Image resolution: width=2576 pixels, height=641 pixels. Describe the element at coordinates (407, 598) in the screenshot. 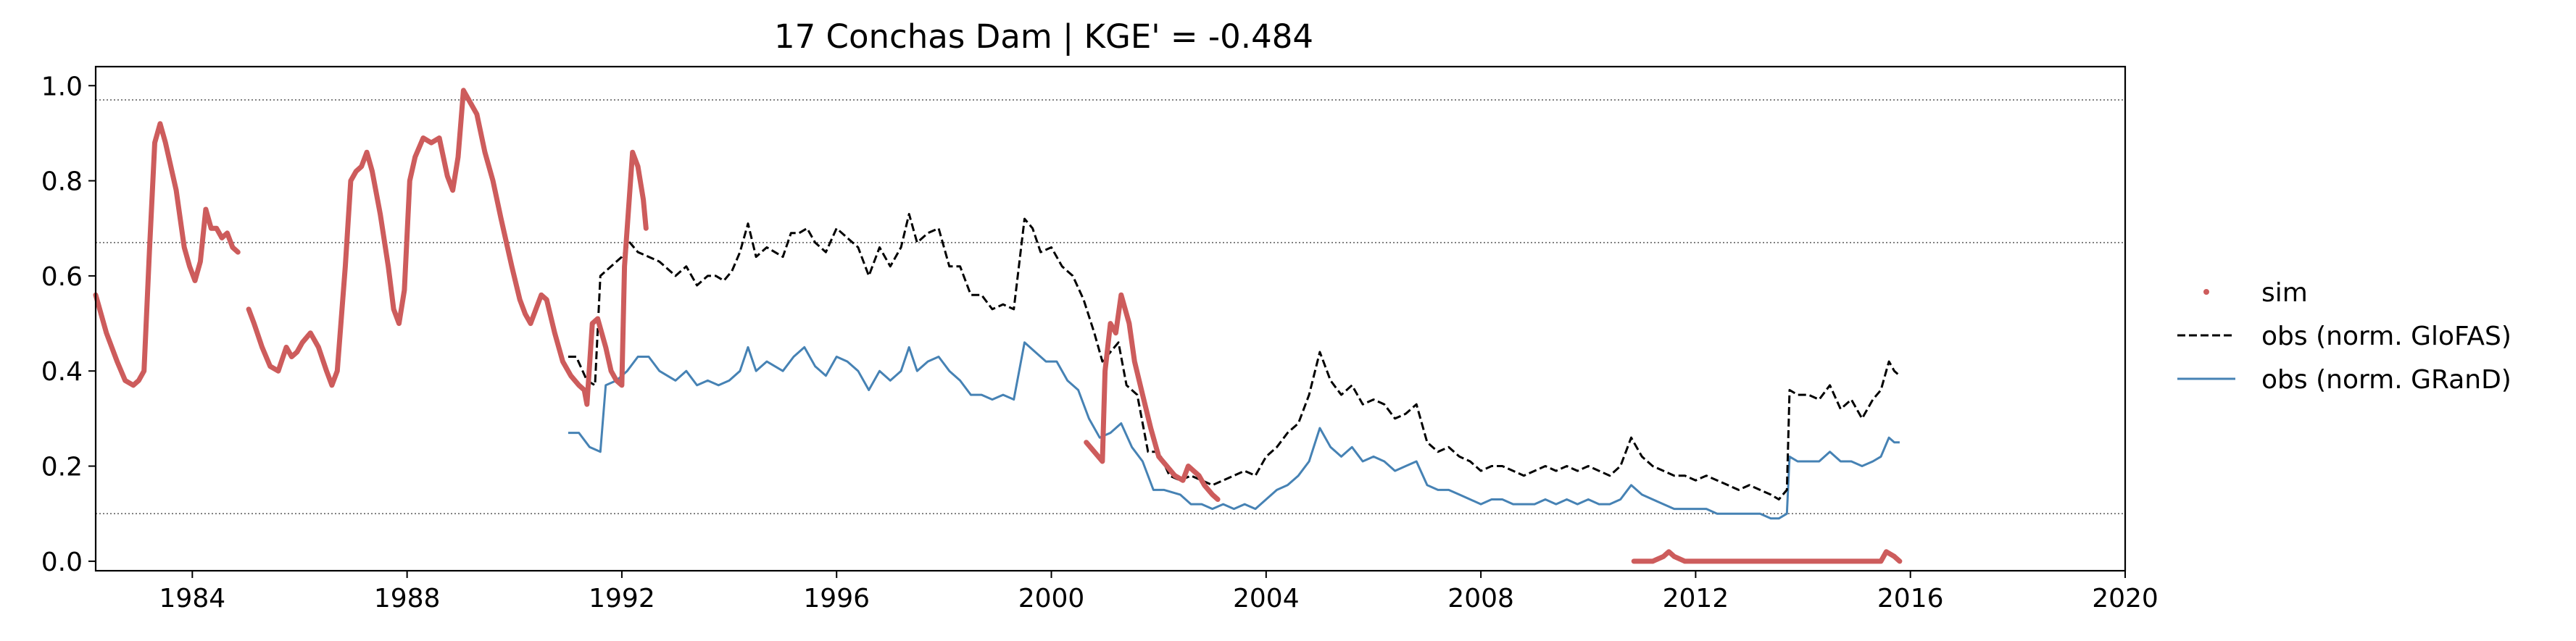

I see `x-tick-label: 1988` at that location.